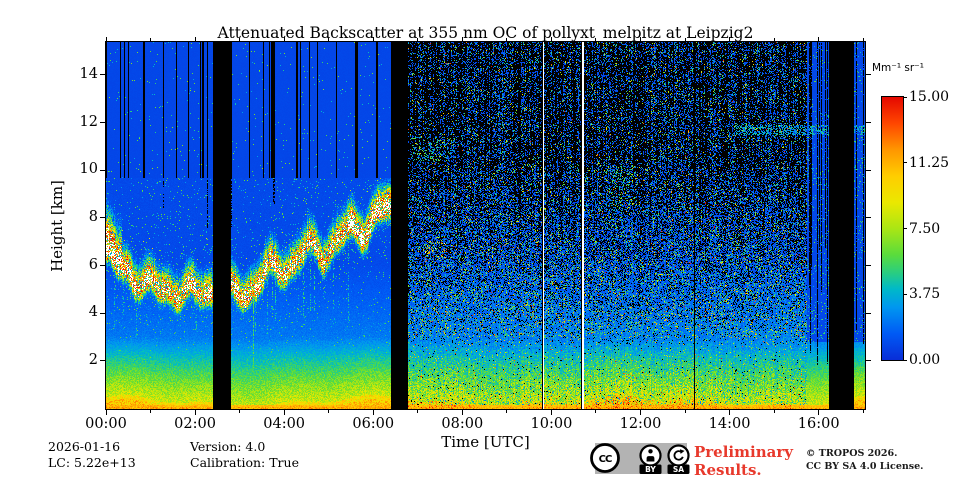 This screenshot has height=480, width=960. Describe the element at coordinates (106, 424) in the screenshot. I see `x-tick-label: 00:00` at that location.